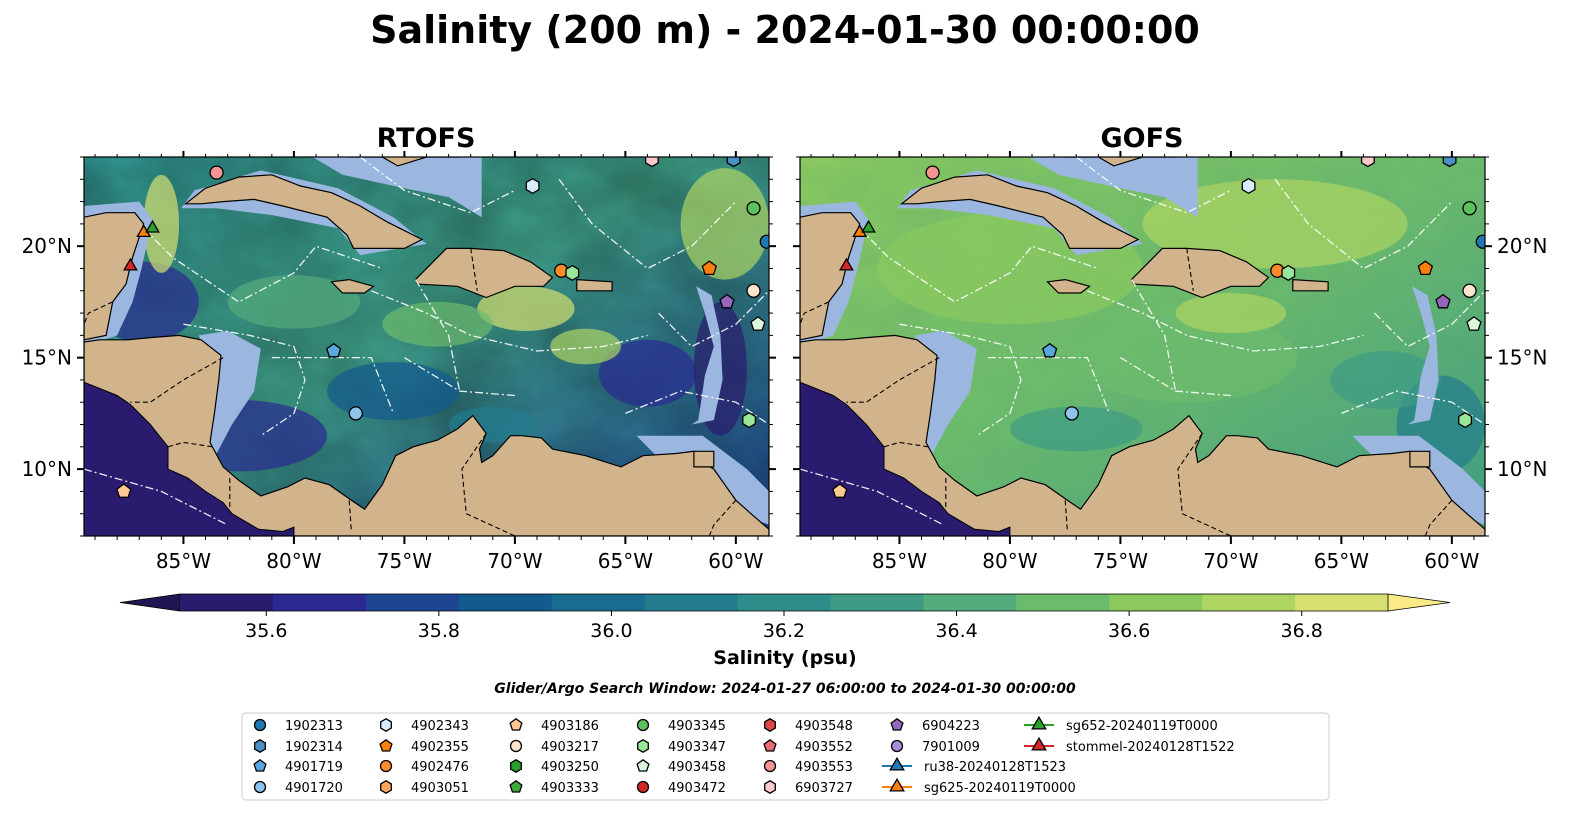 The width and height of the screenshot is (1577, 827). Describe the element at coordinates (824, 788) in the screenshot. I see `legend-label: 6903727` at that location.